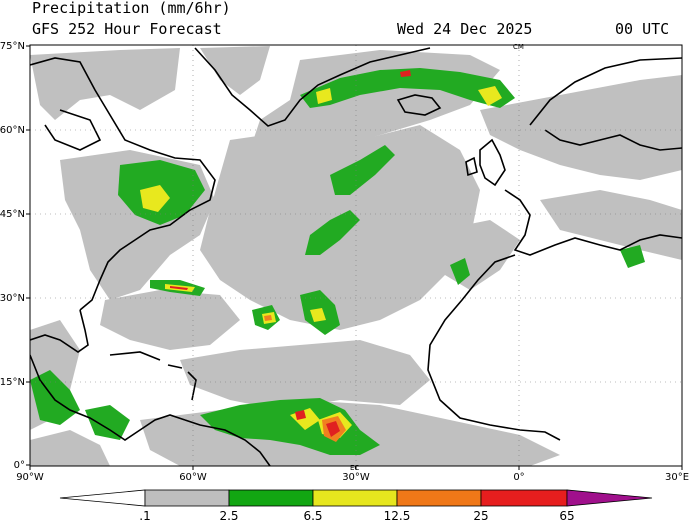  Describe the element at coordinates (465, 29) in the screenshot. I see `valid-date: Wed 24 Dec 2025` at that location.